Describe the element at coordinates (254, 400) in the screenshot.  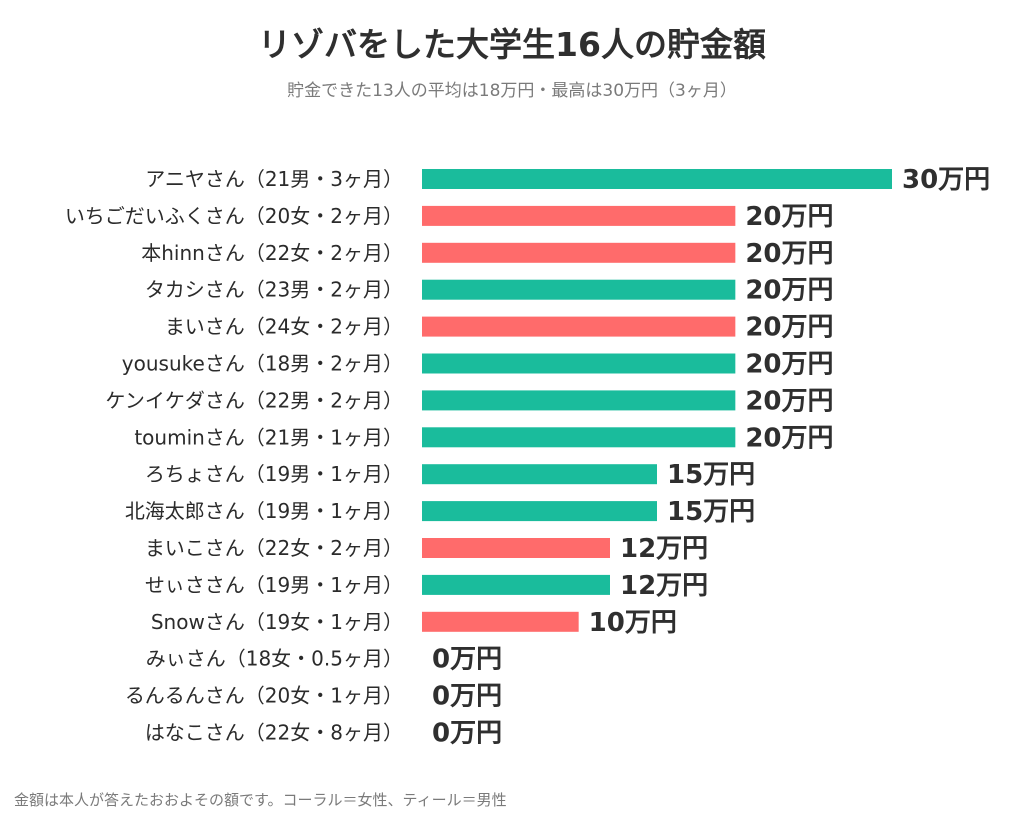
I see `category-label: ケンイケダさん（22男・2ヶ月）` at that location.